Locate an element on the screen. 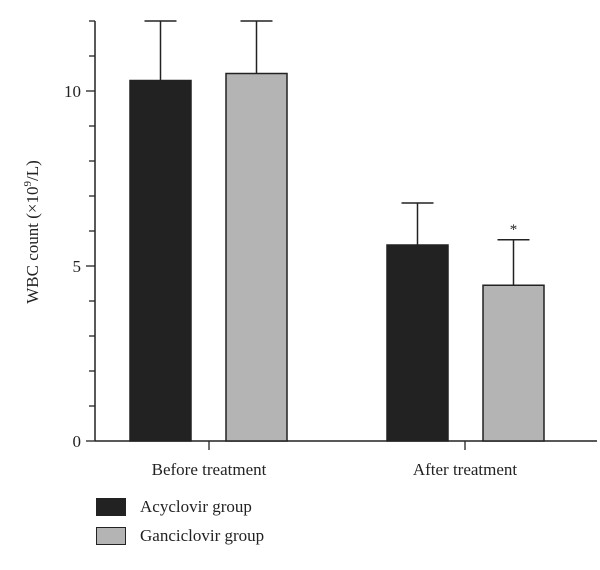 This screenshot has height=570, width=600. legend-label-acyclovir: Acyclovir group is located at coordinates (196, 506).